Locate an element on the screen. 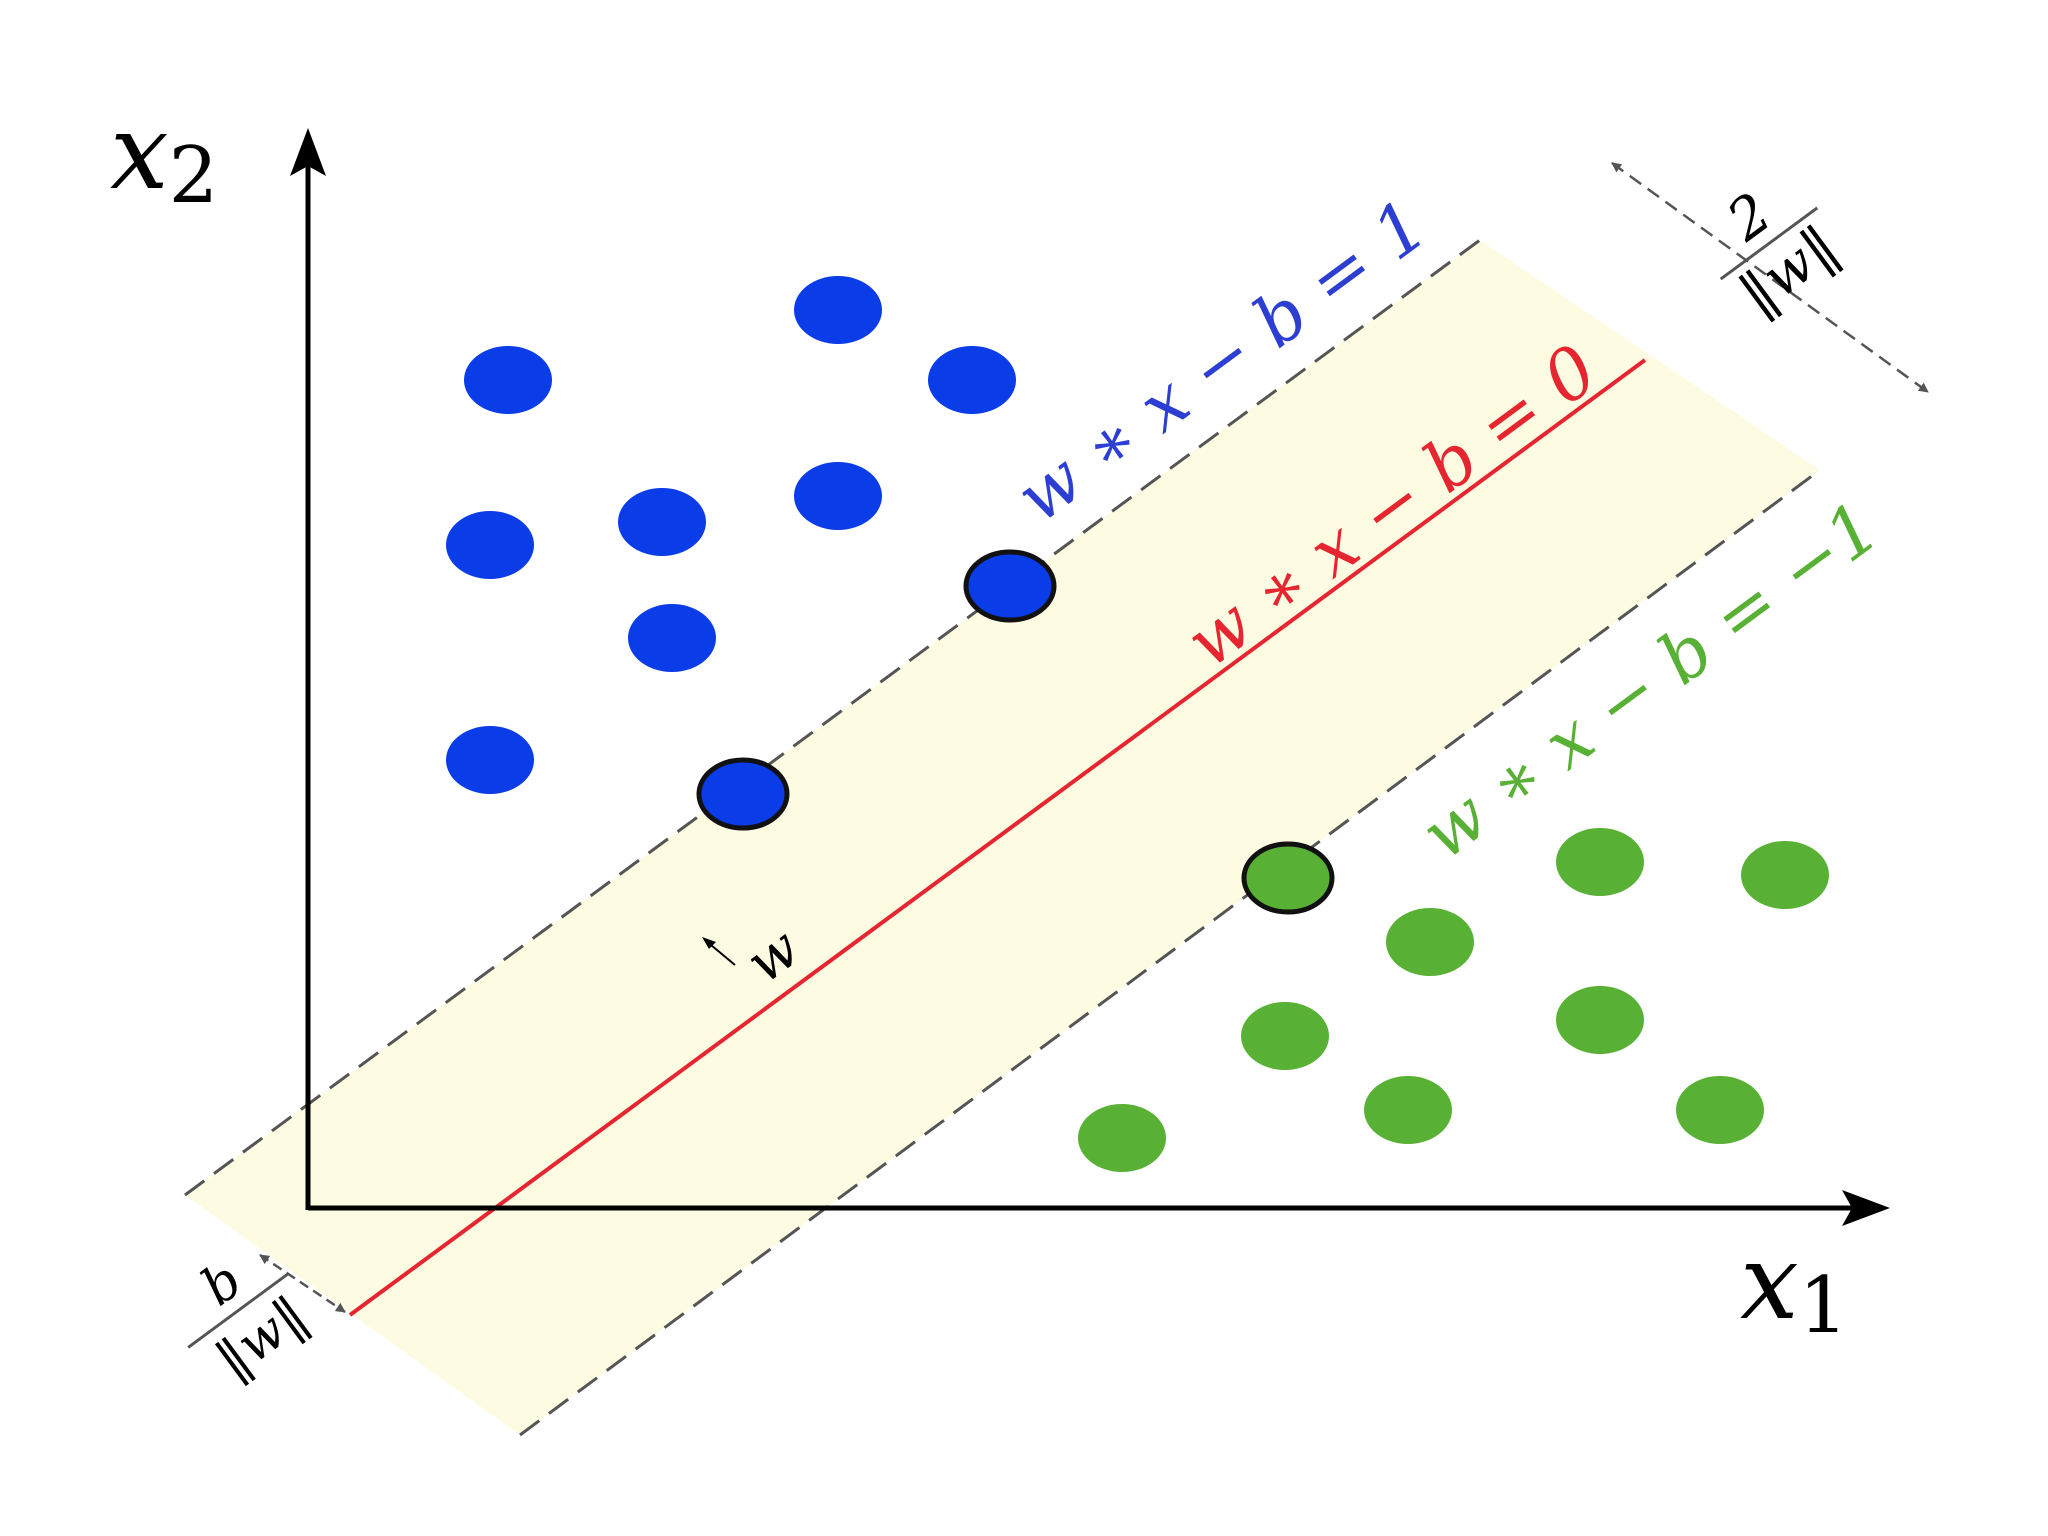 The width and height of the screenshot is (2048, 1536). class-b-points is located at coordinates (1453, 1000).